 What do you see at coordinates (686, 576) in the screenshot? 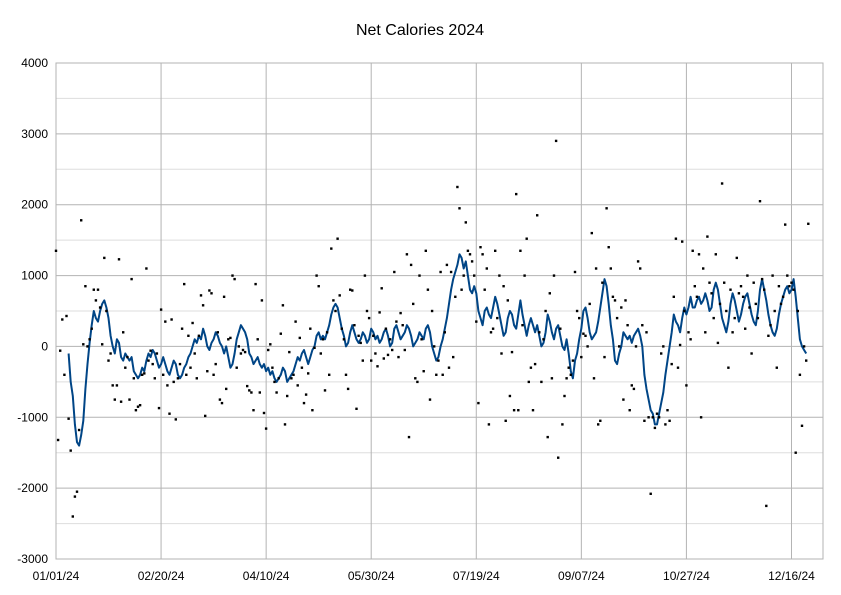
I see `x-tick-label: 10/27/24` at bounding box center [686, 576].